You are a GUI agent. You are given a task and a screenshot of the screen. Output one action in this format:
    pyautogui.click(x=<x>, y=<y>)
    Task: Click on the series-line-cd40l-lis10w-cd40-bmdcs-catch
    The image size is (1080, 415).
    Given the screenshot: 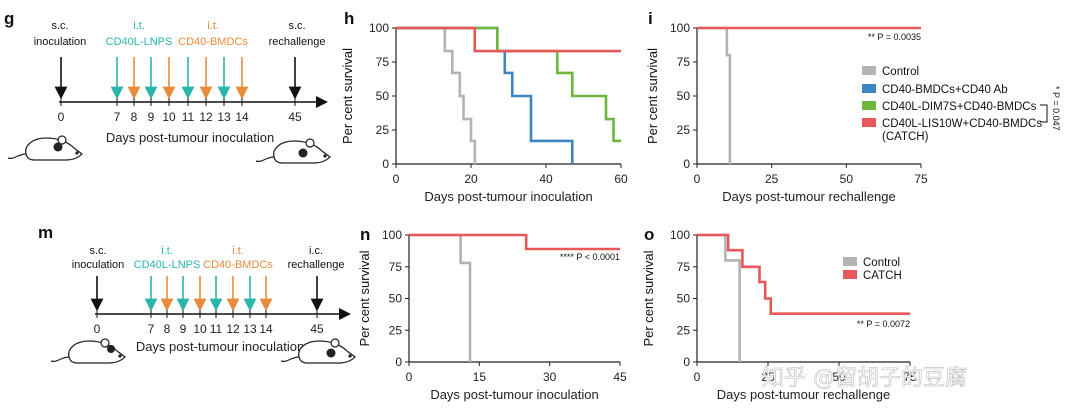 What is the action you would take?
    pyautogui.click(x=508, y=39)
    